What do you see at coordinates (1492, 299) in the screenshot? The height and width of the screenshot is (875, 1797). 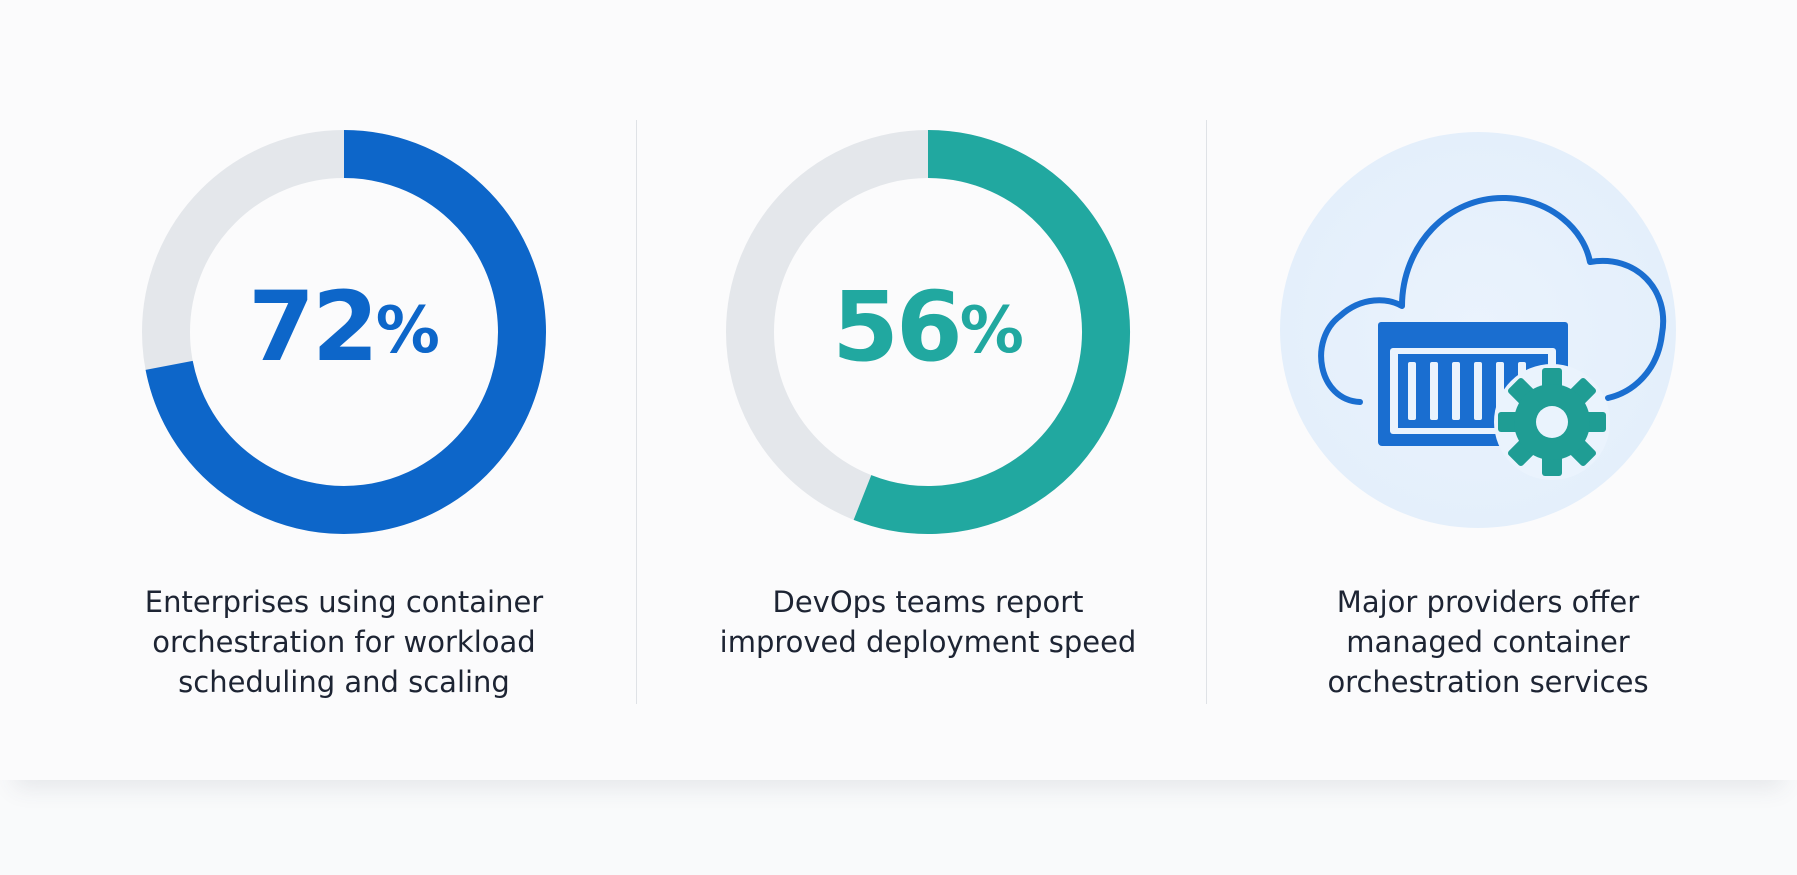 I see `cloud-icon` at bounding box center [1492, 299].